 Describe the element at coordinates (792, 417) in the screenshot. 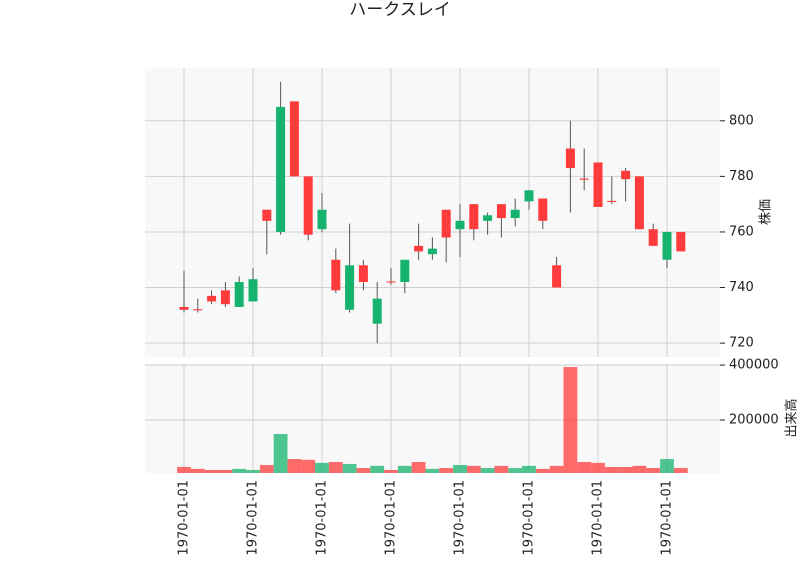

I see `volume-axis-label: 出来高` at that location.